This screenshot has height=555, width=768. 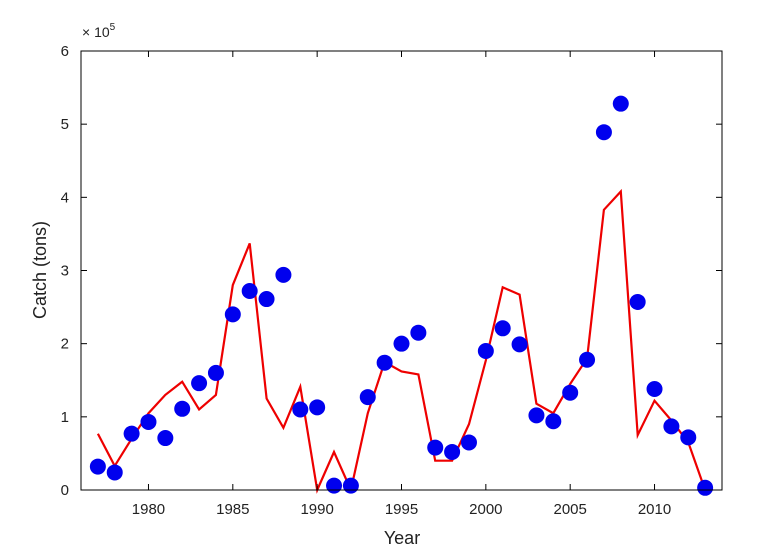 I want to click on multiplier-exponent: 5, so click(x=113, y=27).